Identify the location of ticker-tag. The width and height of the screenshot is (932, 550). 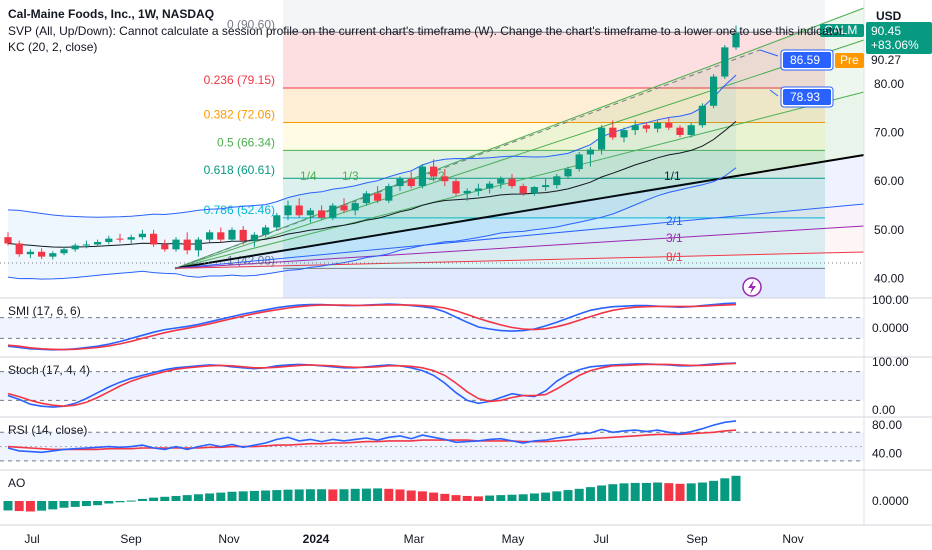
(842, 30).